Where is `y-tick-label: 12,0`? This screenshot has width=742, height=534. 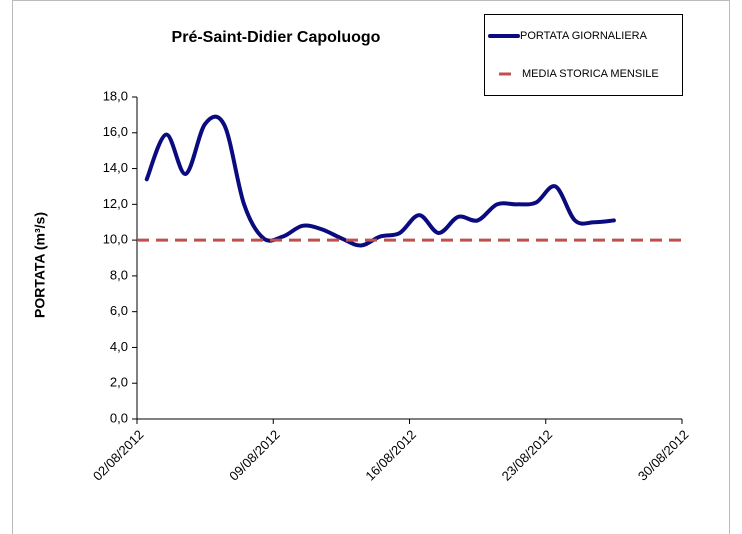
y-tick-label: 12,0 is located at coordinates (115, 203).